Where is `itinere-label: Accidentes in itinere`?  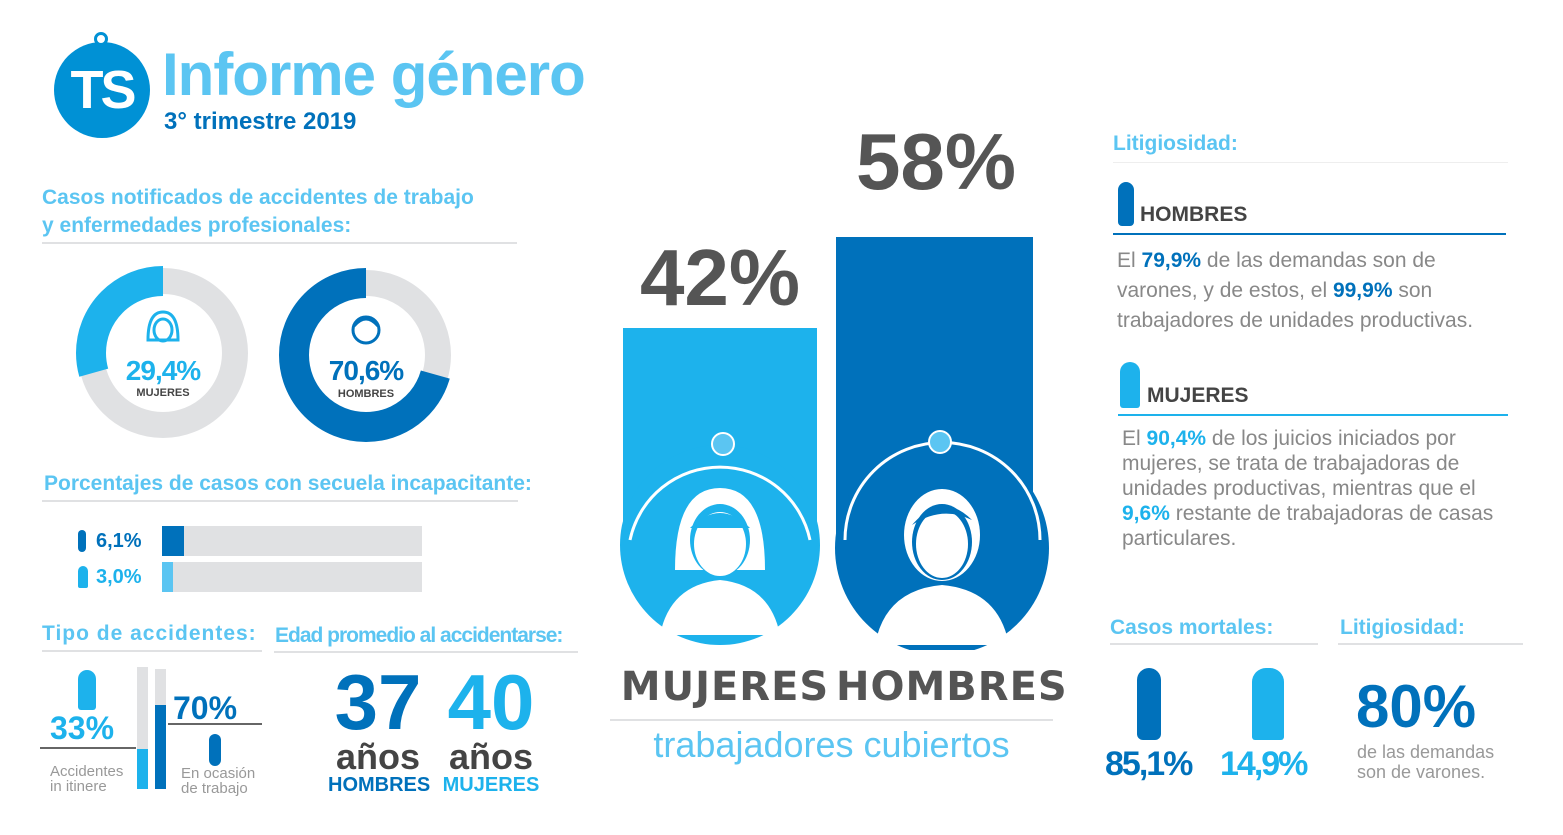
itinere-label: Accidentes in itinere is located at coordinates (86, 779).